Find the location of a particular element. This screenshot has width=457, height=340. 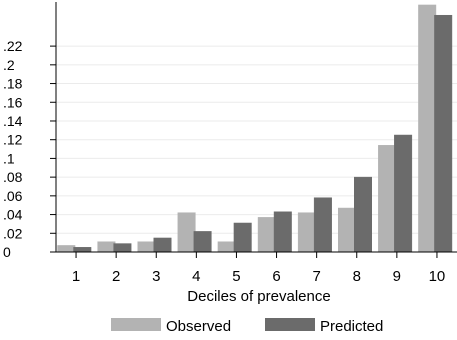

x-tick-label: 4 is located at coordinates (196, 276).